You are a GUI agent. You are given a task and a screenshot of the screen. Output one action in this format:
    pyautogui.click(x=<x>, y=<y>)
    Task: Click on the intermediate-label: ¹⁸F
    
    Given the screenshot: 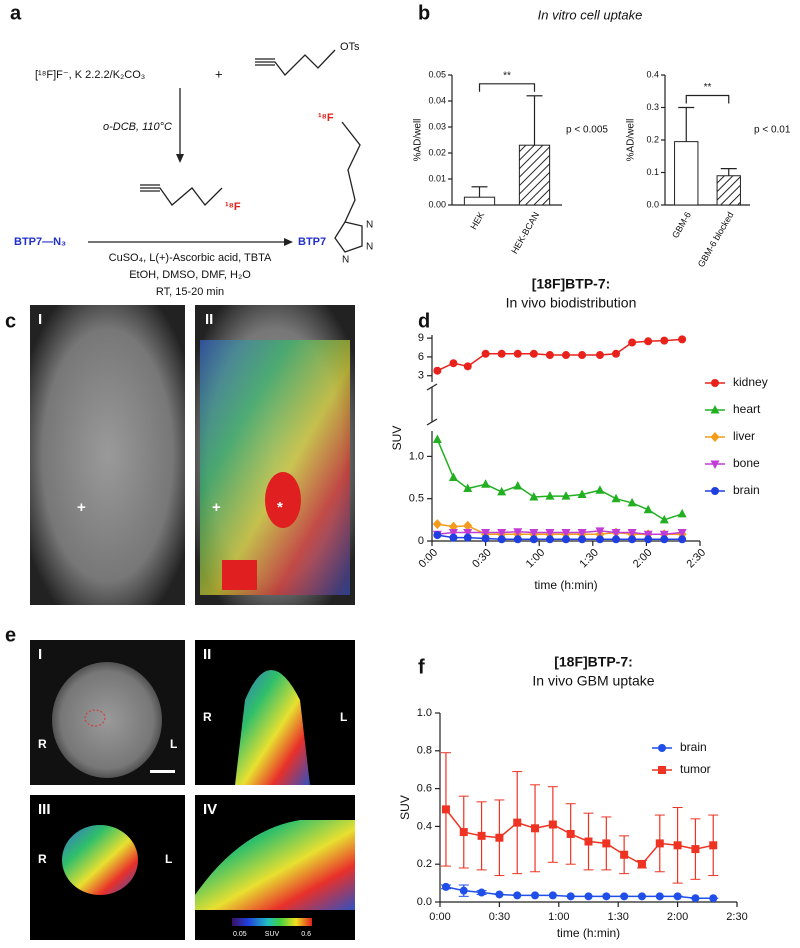 What is the action you would take?
    pyautogui.click(x=233, y=207)
    